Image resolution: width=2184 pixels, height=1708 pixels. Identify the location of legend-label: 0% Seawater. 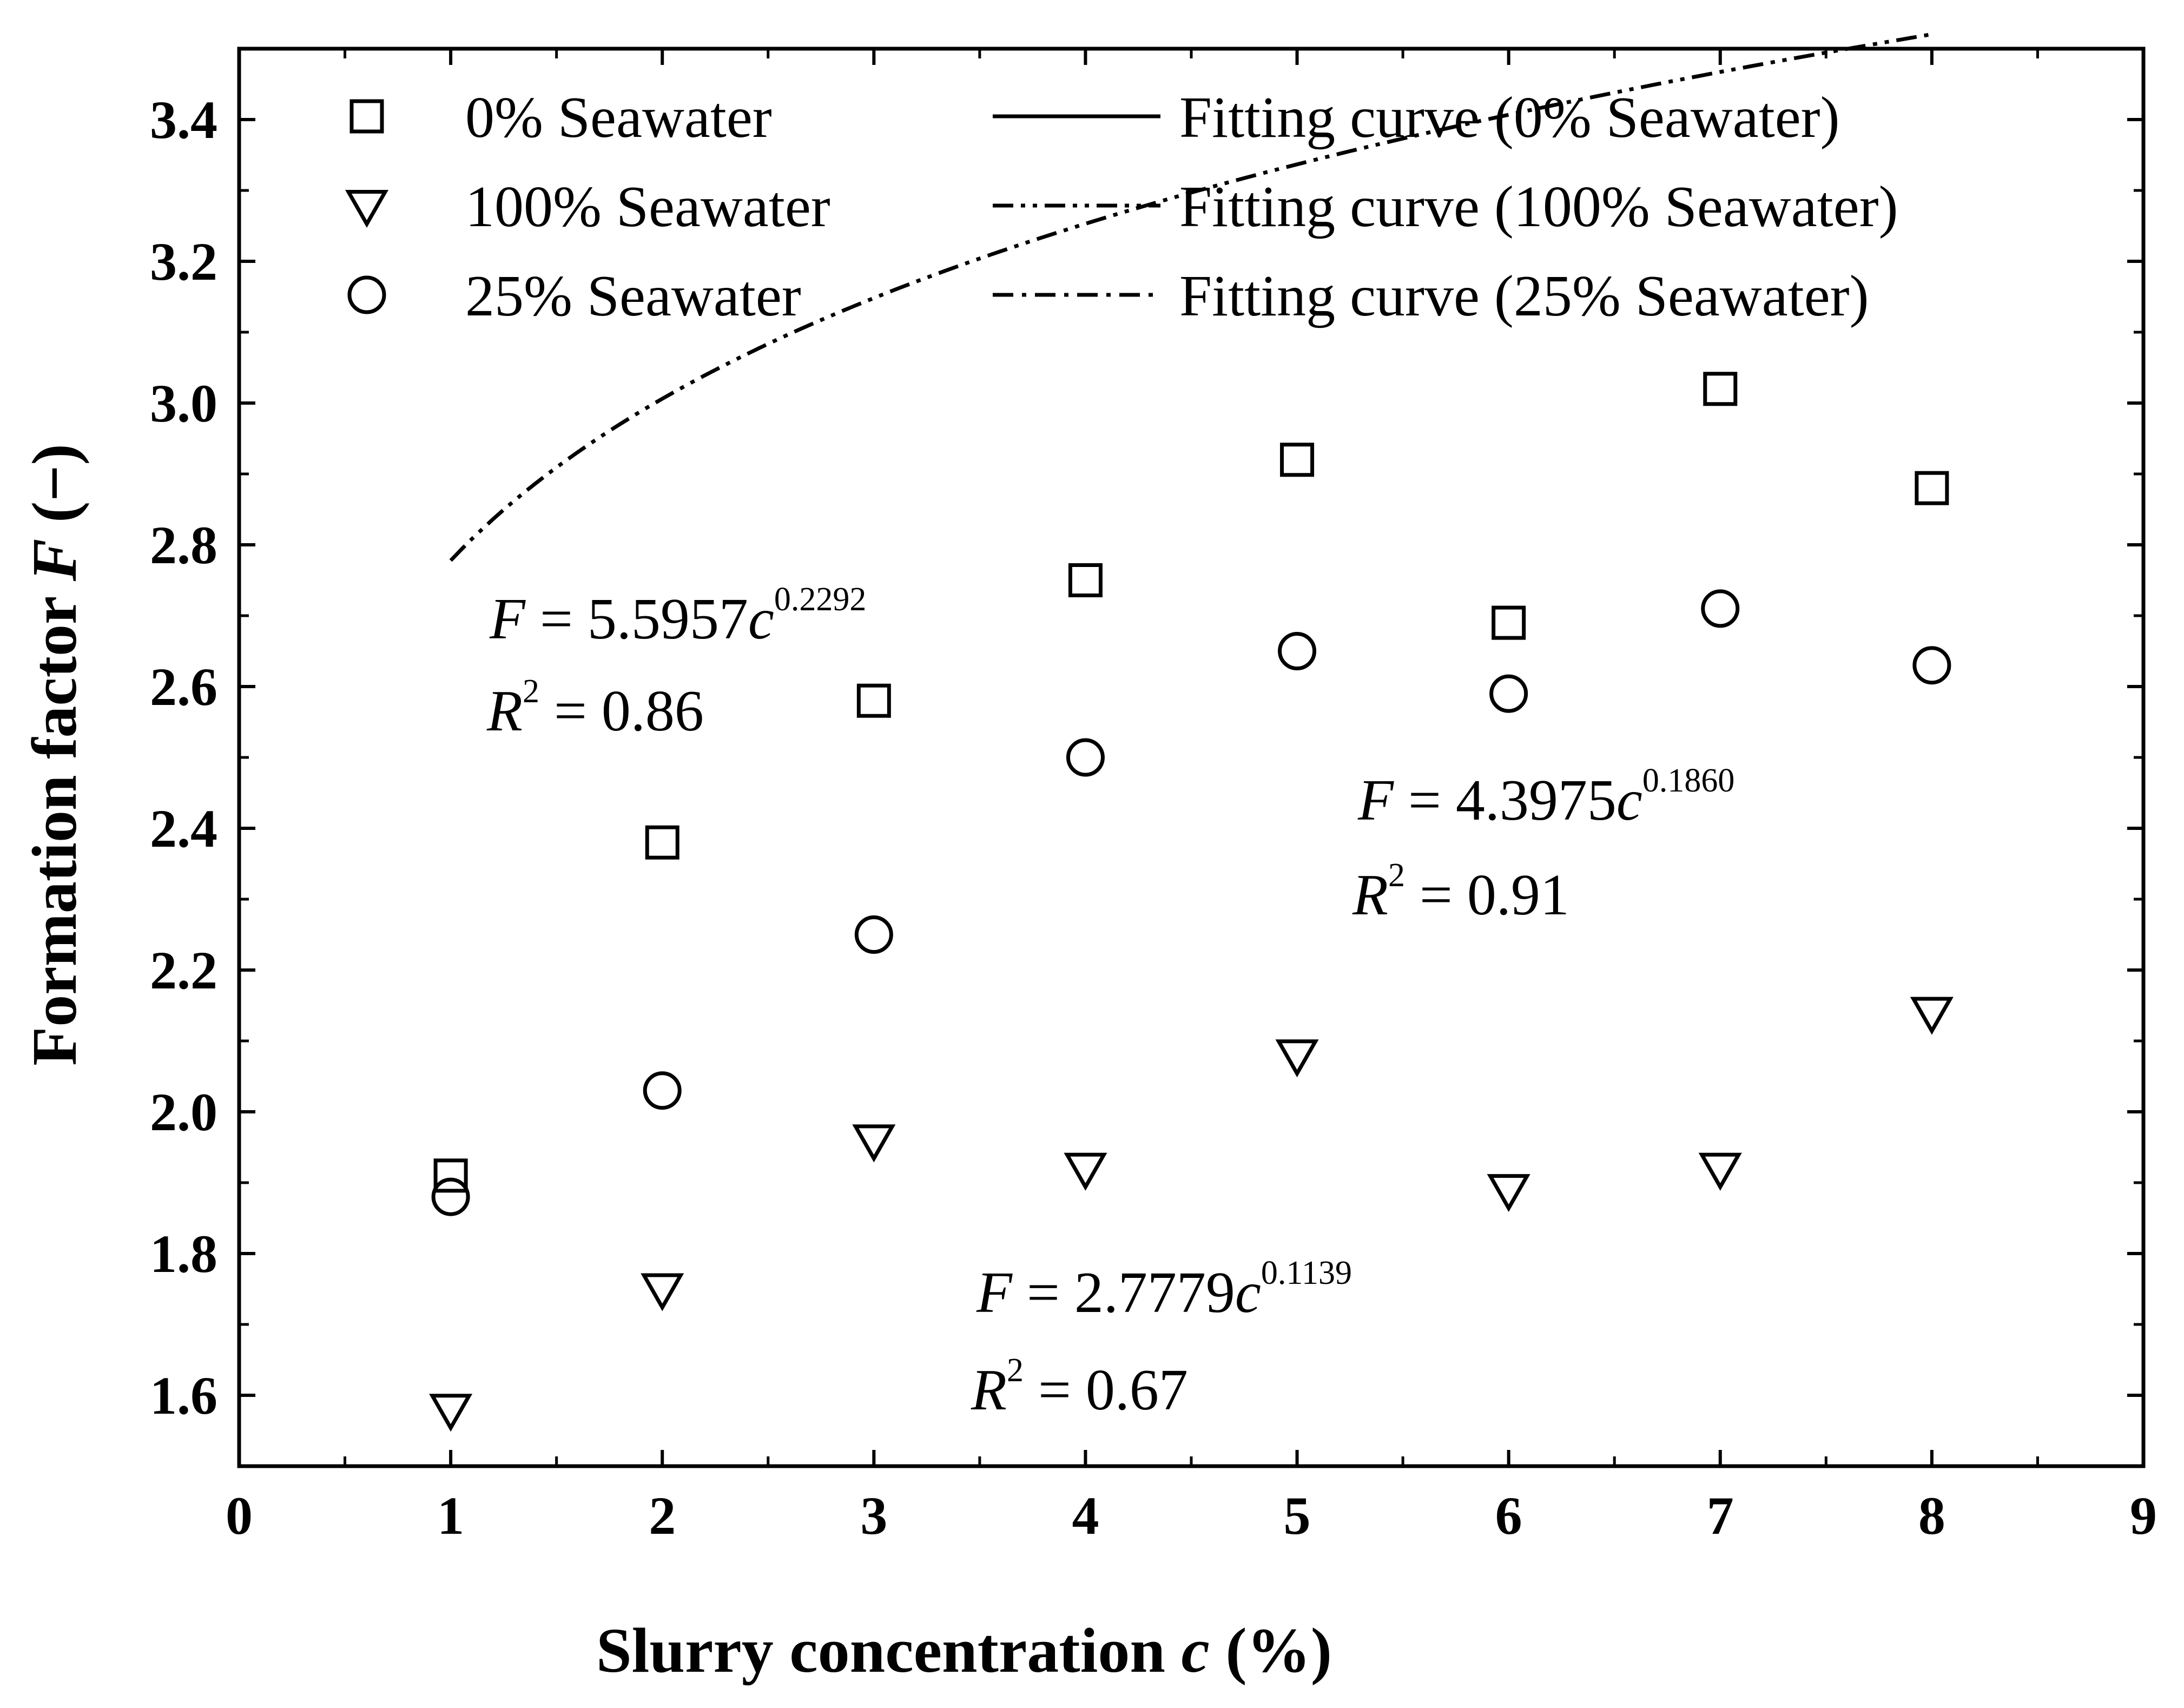
(618, 117).